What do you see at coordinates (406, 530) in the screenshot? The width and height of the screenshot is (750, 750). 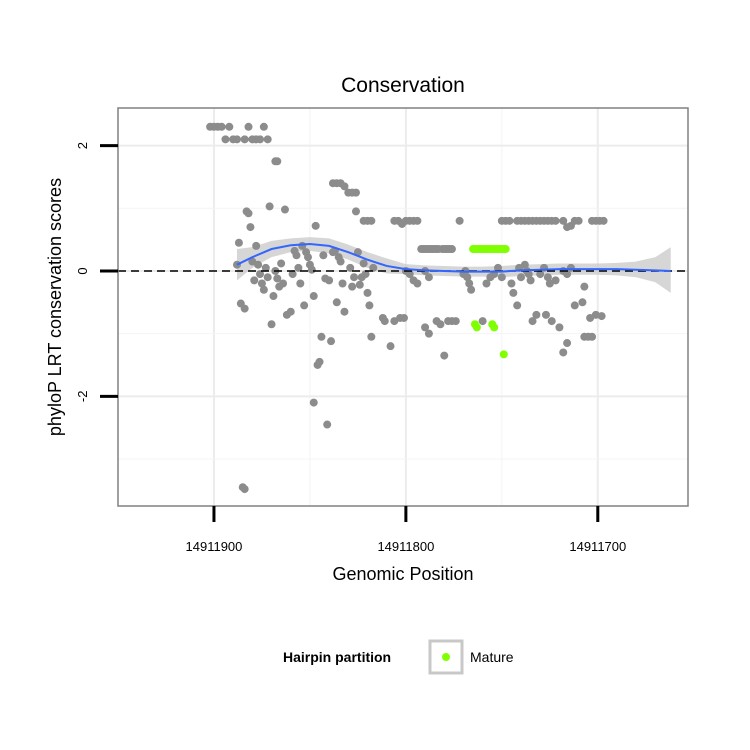 I see `x-axis: 14911900 14911800 14911700` at bounding box center [406, 530].